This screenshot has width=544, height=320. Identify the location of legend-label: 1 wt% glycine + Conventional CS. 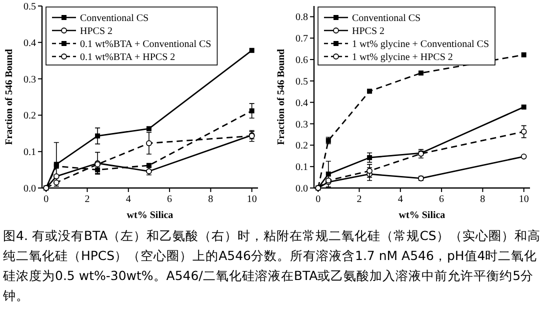
(421, 44).